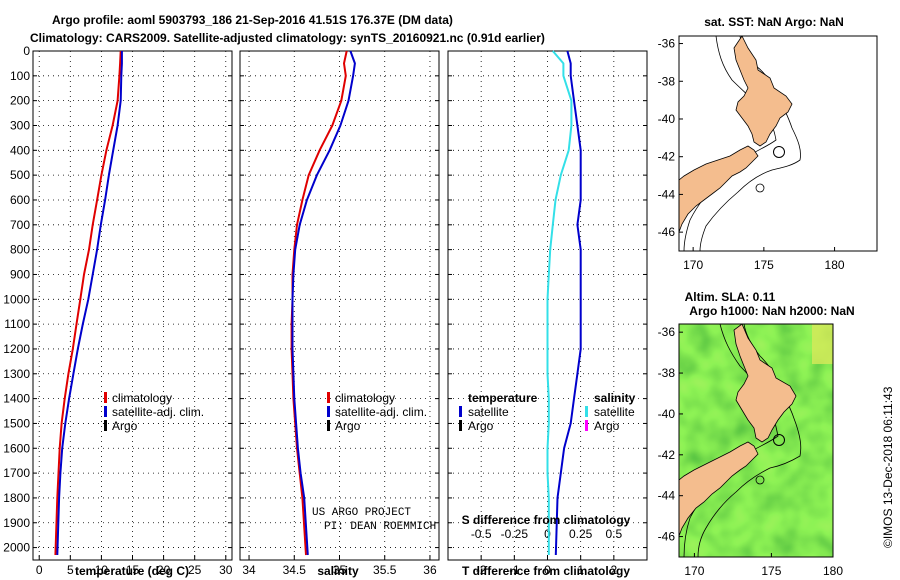  I want to click on t-difference-axis-label: T difference from climatology, so click(546, 571).